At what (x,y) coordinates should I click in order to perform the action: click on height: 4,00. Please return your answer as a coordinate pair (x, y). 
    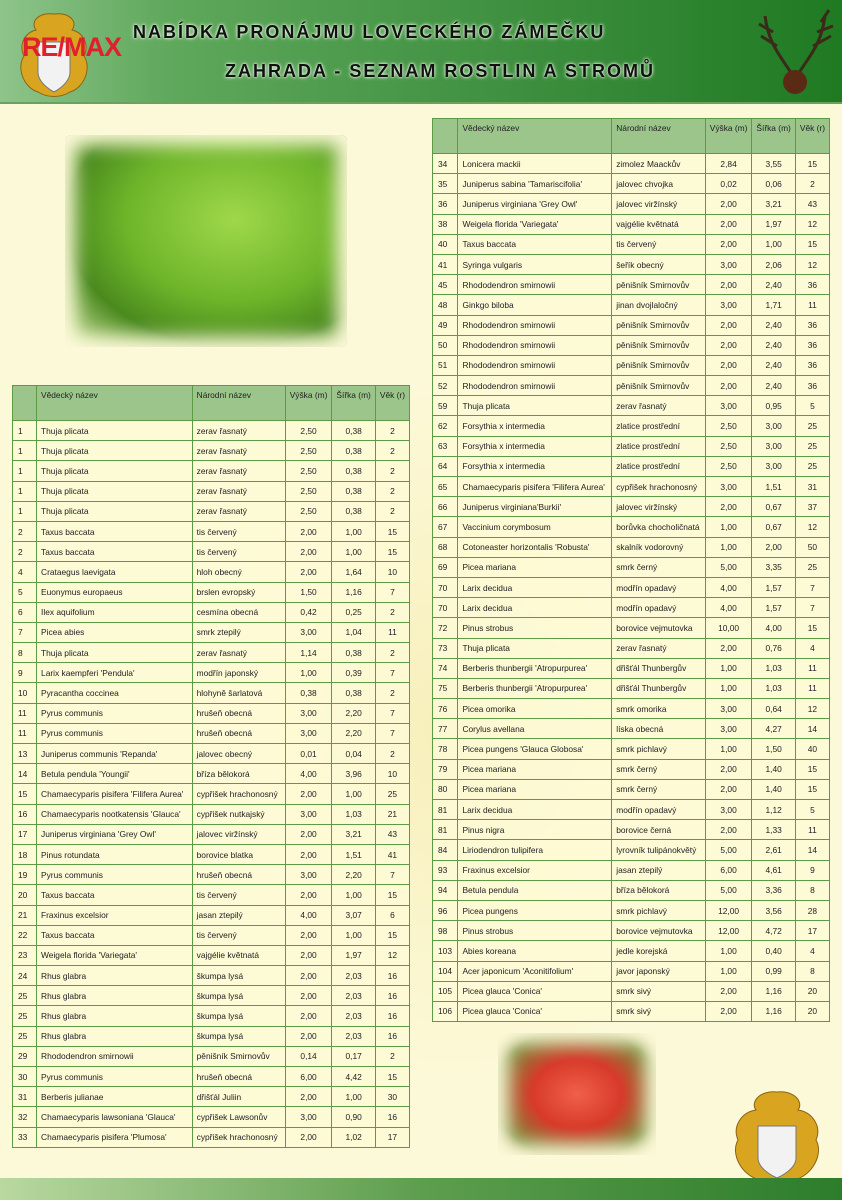
    Looking at the image, I should click on (728, 608).